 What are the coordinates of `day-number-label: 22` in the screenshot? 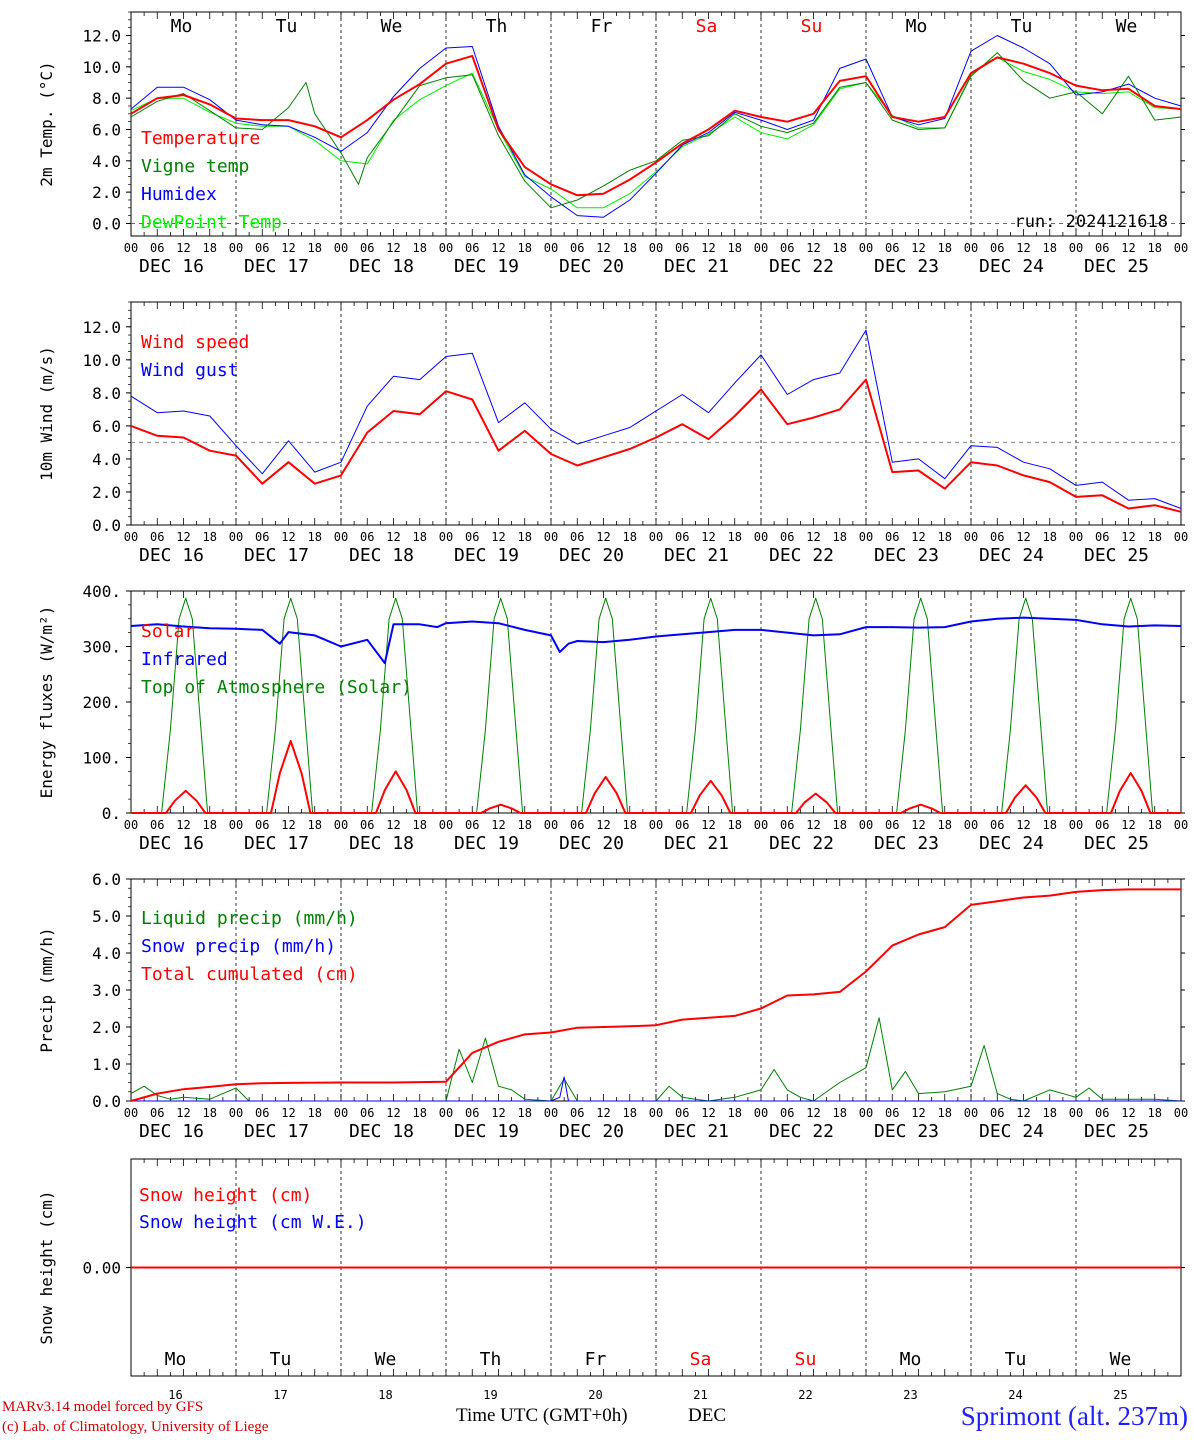 It's located at (805, 1395).